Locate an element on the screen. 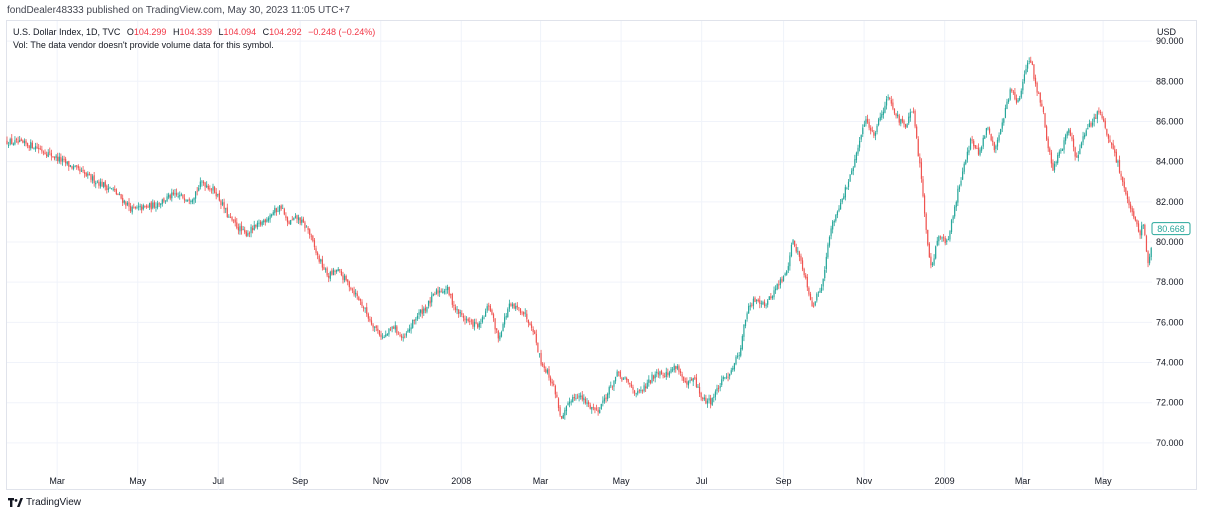 This screenshot has height=514, width=1206. y-tick-label: 78.000 is located at coordinates (1170, 282).